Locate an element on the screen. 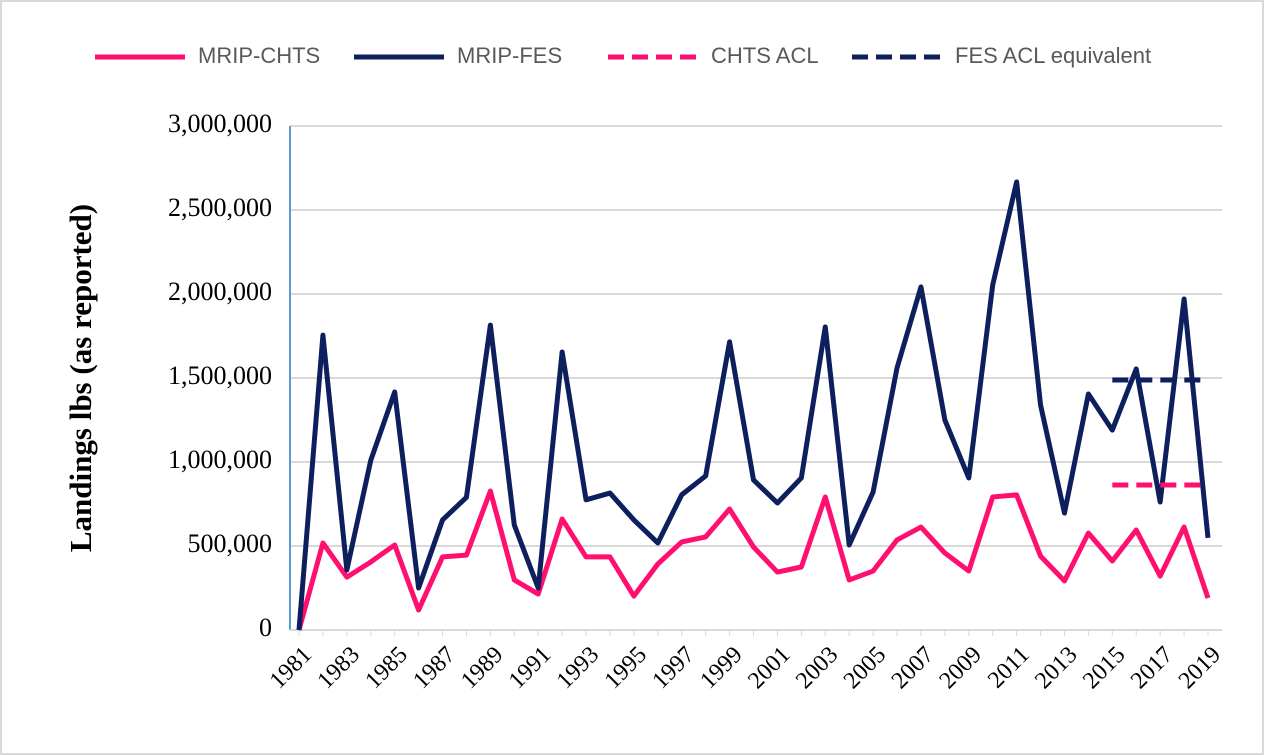 This screenshot has width=1264, height=755. y-tick-label: 500,000 is located at coordinates (230, 543).